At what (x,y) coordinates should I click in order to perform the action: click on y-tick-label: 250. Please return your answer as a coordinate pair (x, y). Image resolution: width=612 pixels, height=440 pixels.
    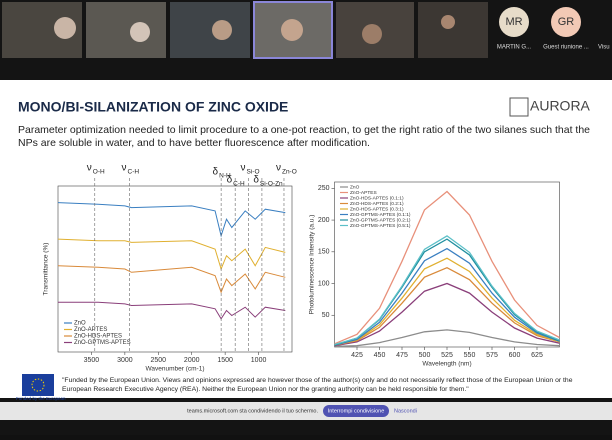
    Looking at the image, I should click on (324, 188).